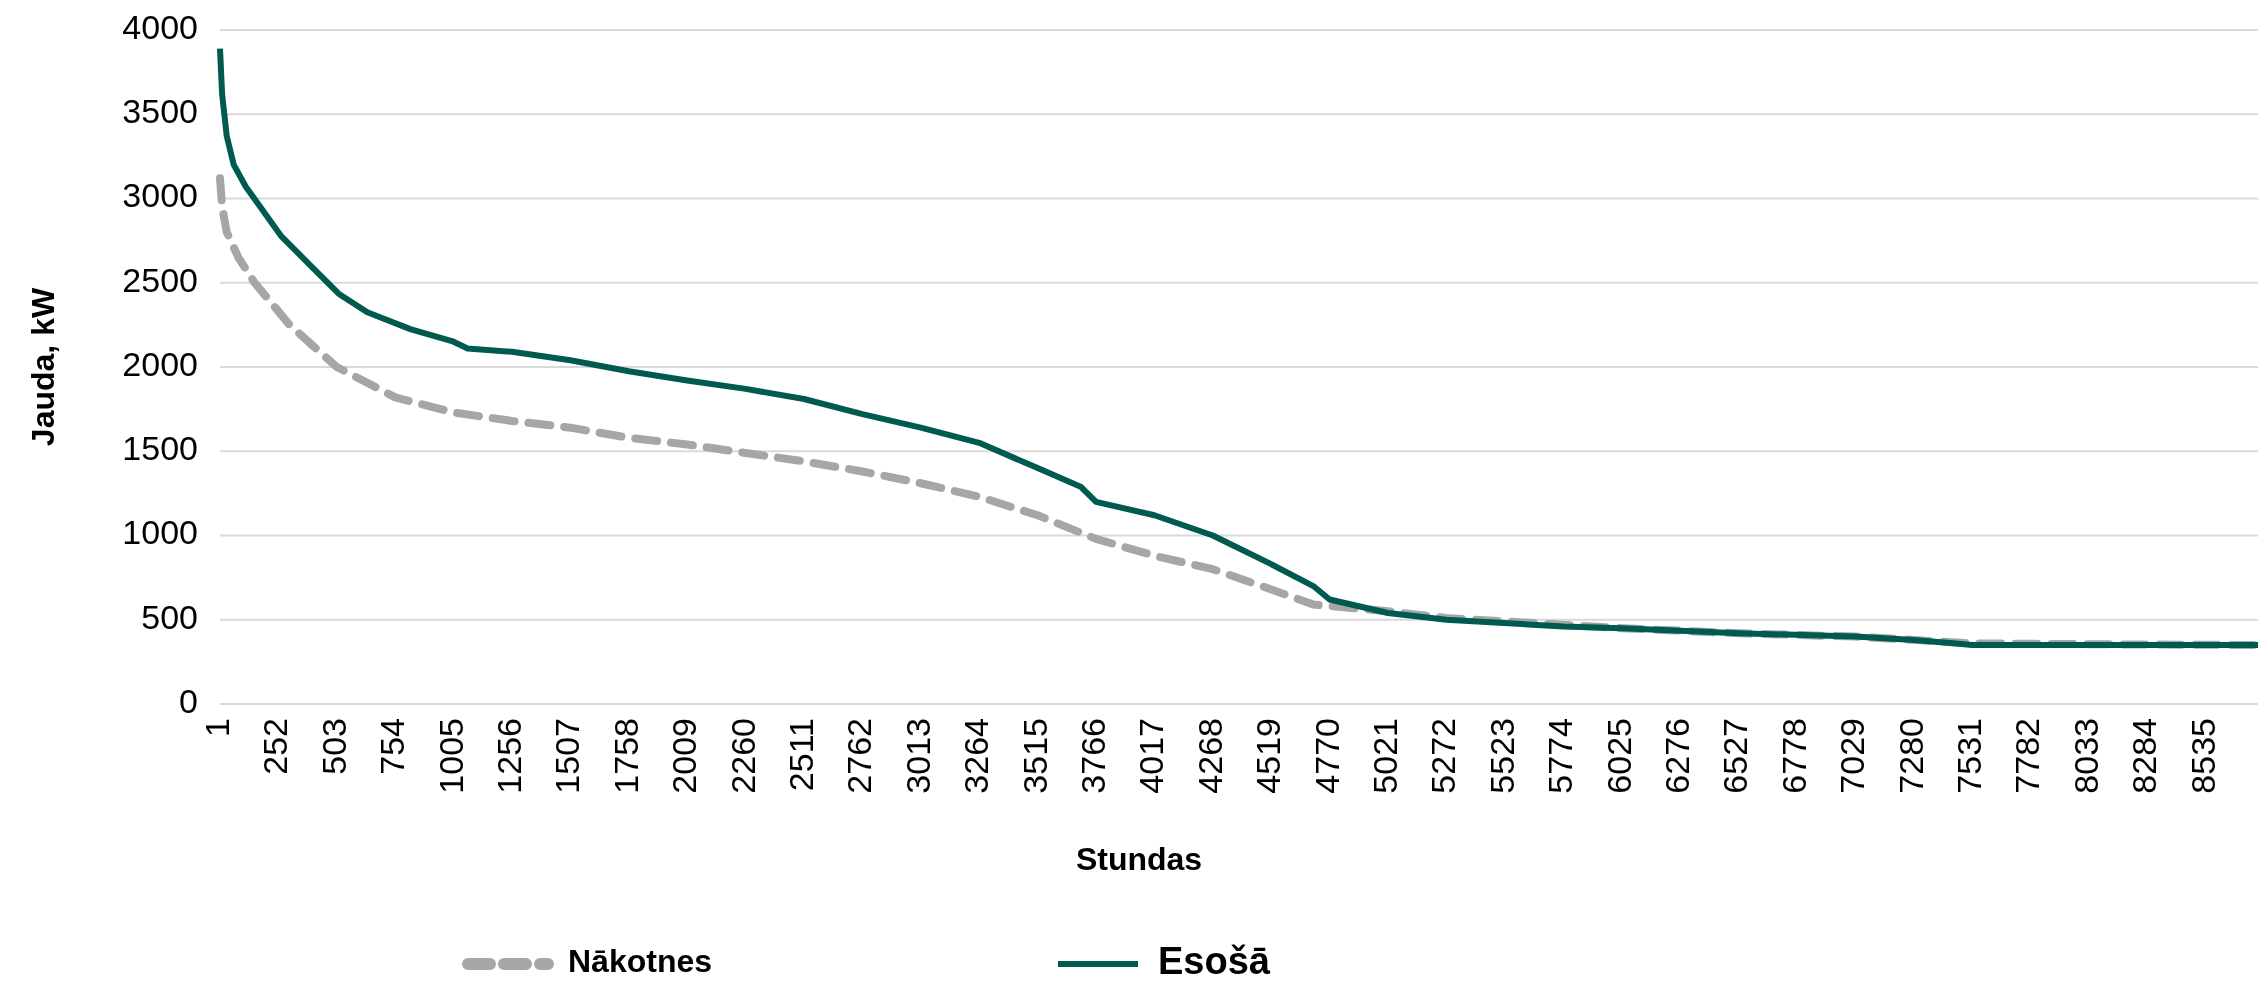  What do you see at coordinates (976, 756) in the screenshot?
I see `x-tick-label: 3264` at bounding box center [976, 756].